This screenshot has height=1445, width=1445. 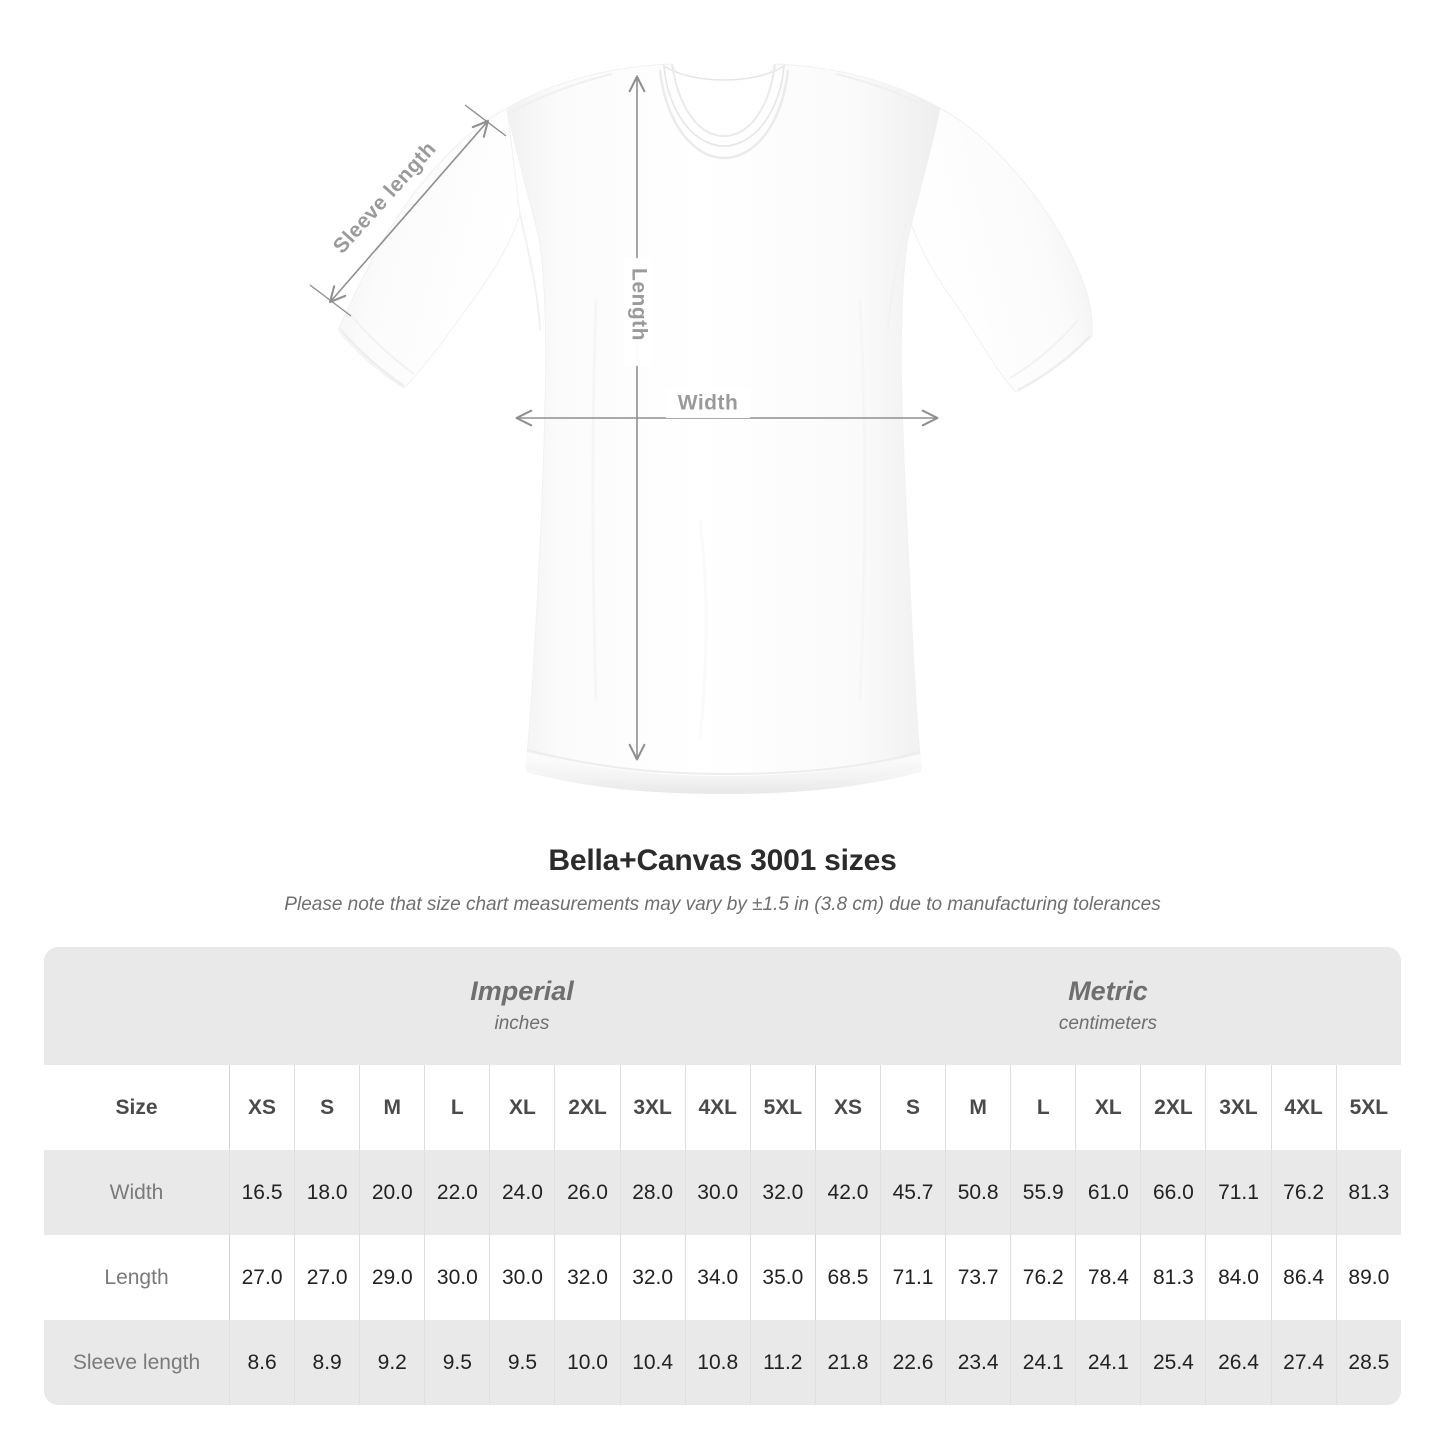 I want to click on cell-length-imperial-3xl: 32.0, so click(x=652, y=1277).